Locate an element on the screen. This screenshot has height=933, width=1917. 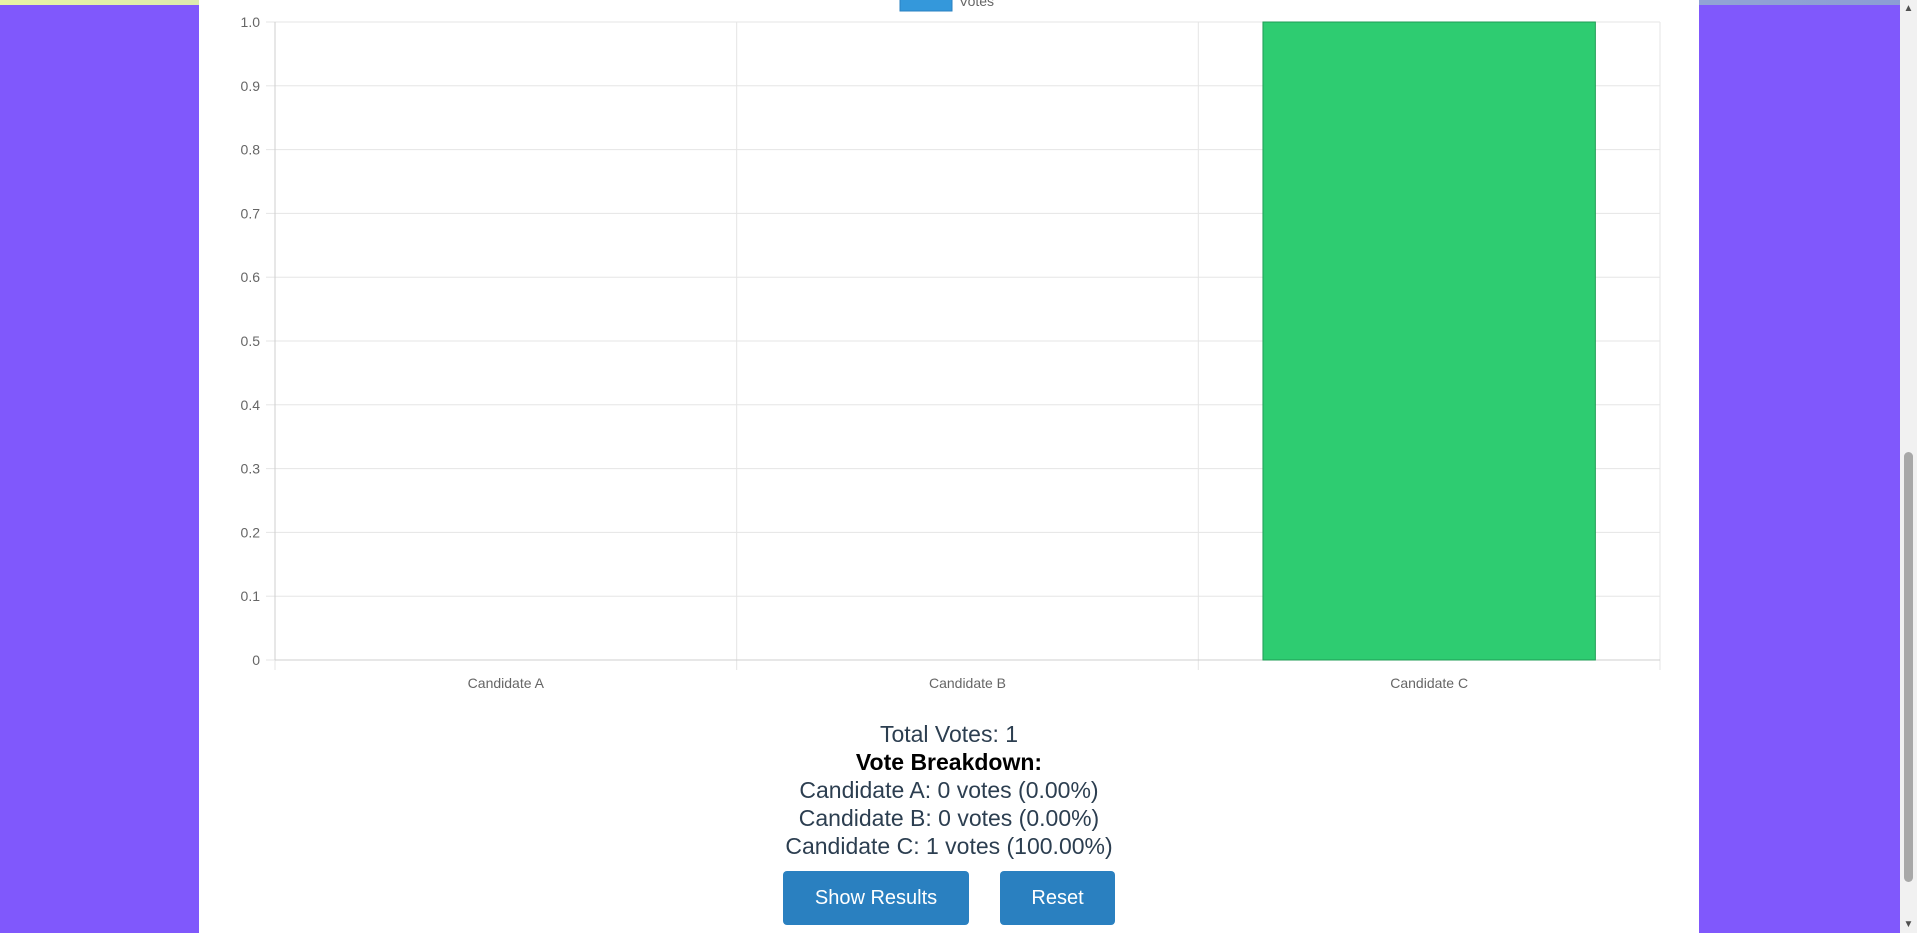
vote-breakdown-title: Vote Breakdown: is located at coordinates (949, 762).